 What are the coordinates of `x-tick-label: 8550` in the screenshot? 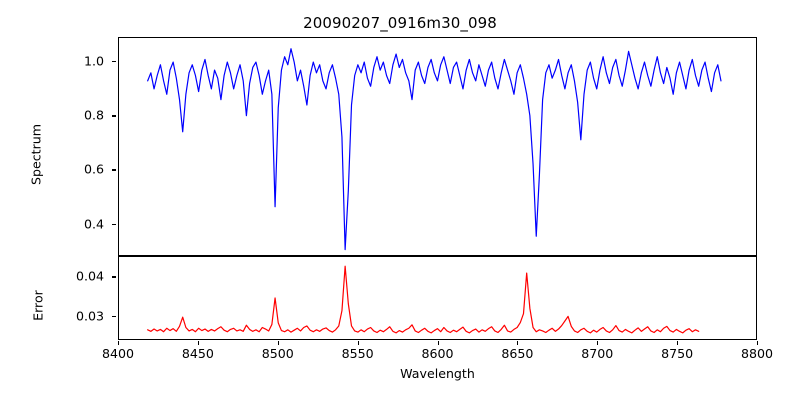 It's located at (357, 353).